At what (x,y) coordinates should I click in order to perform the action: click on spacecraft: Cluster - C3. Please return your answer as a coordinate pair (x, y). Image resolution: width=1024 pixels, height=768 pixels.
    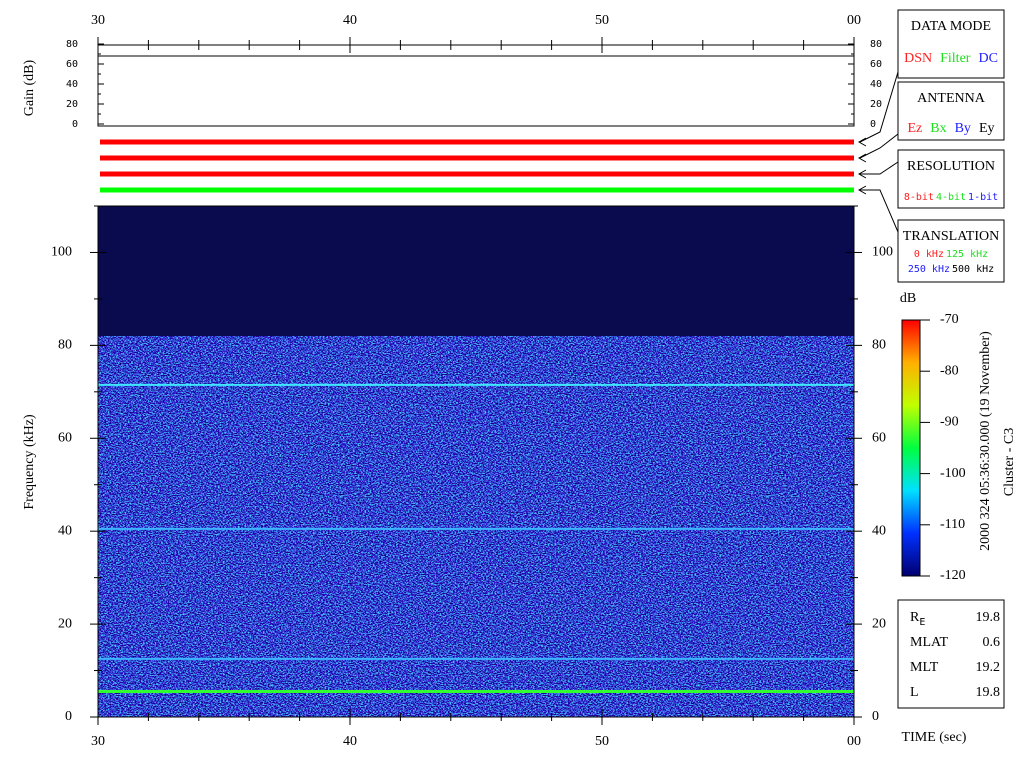
    Looking at the image, I should click on (1009, 462).